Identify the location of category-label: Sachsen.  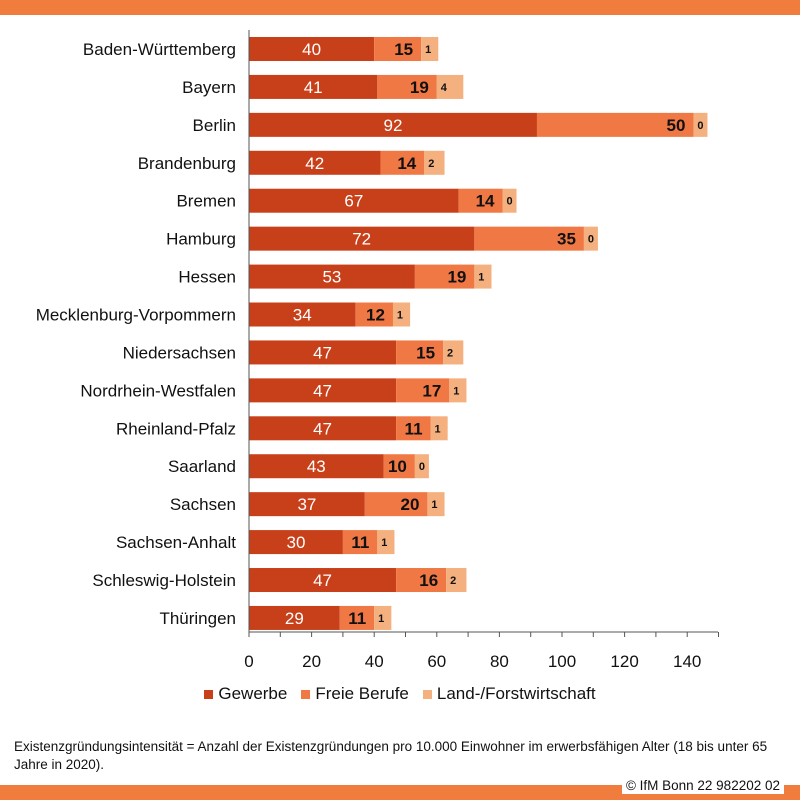
(203, 504).